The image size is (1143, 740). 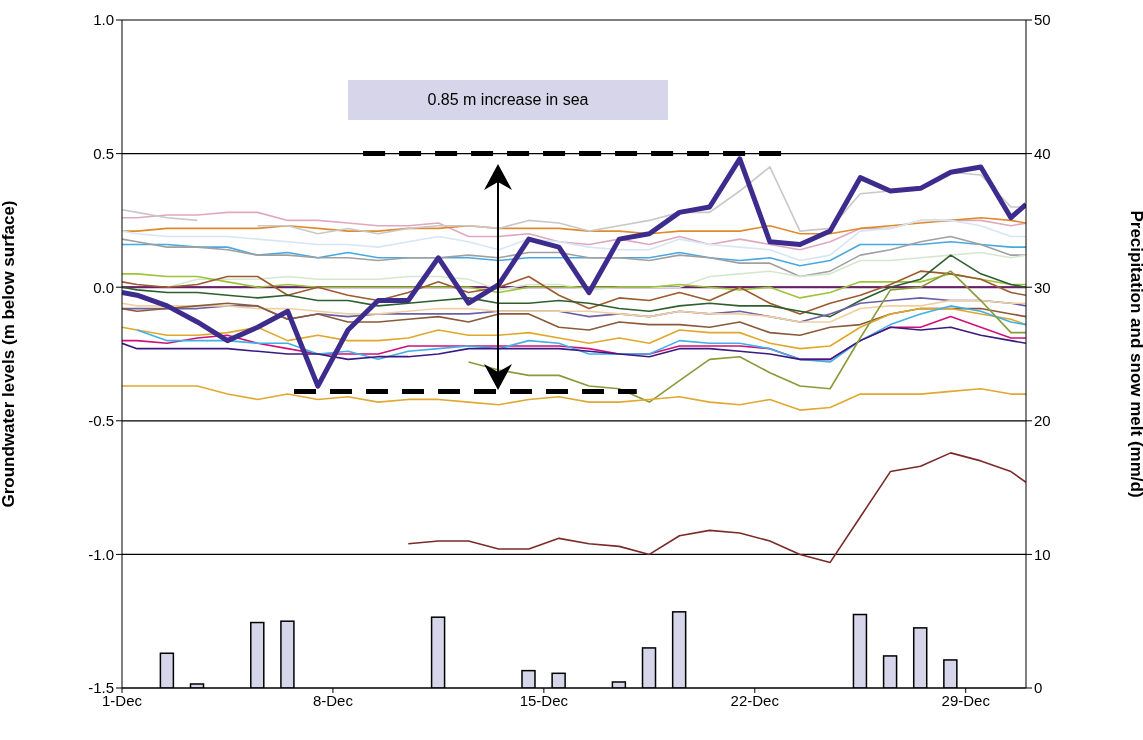 What do you see at coordinates (103, 20) in the screenshot?
I see `y-tick-label: 1.0` at bounding box center [103, 20].